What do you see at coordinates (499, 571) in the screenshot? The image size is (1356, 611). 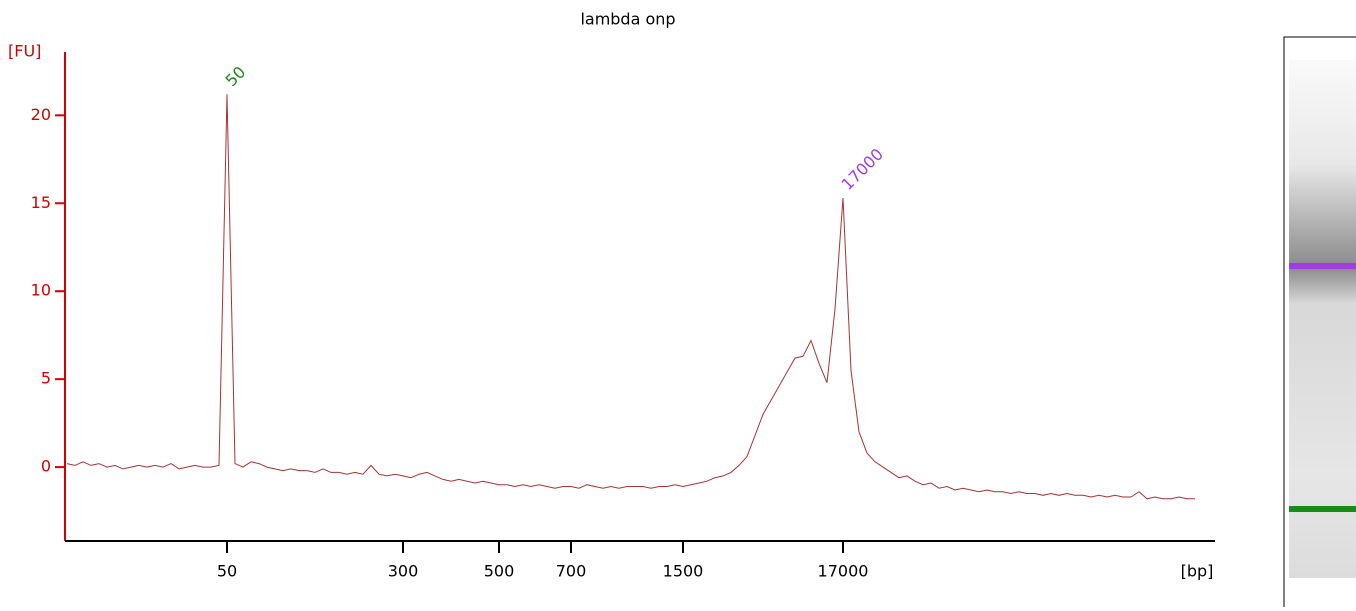 I see `x-tick-label: 500` at bounding box center [499, 571].